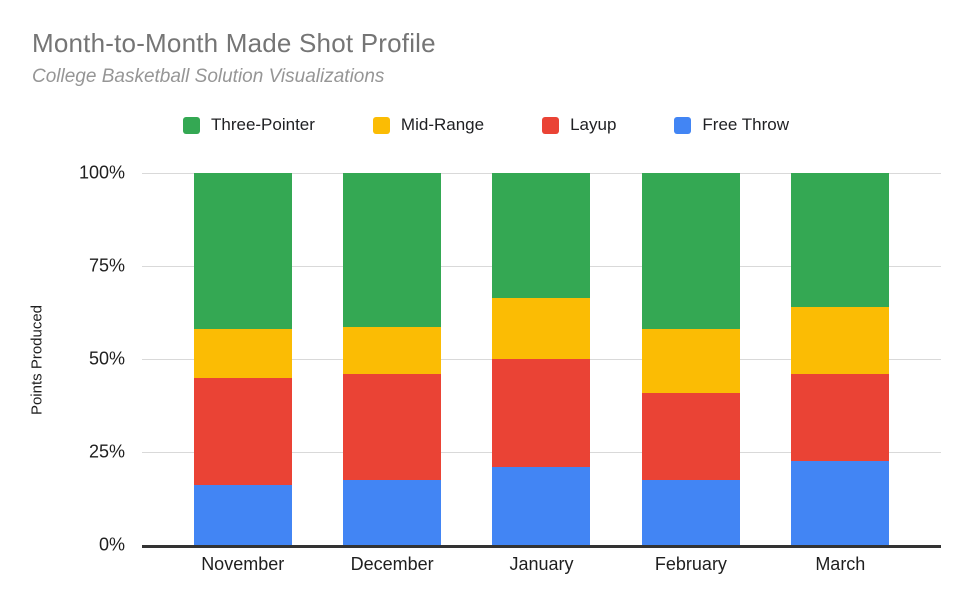  What do you see at coordinates (442, 124) in the screenshot?
I see `legend-label: Mid-Range` at bounding box center [442, 124].